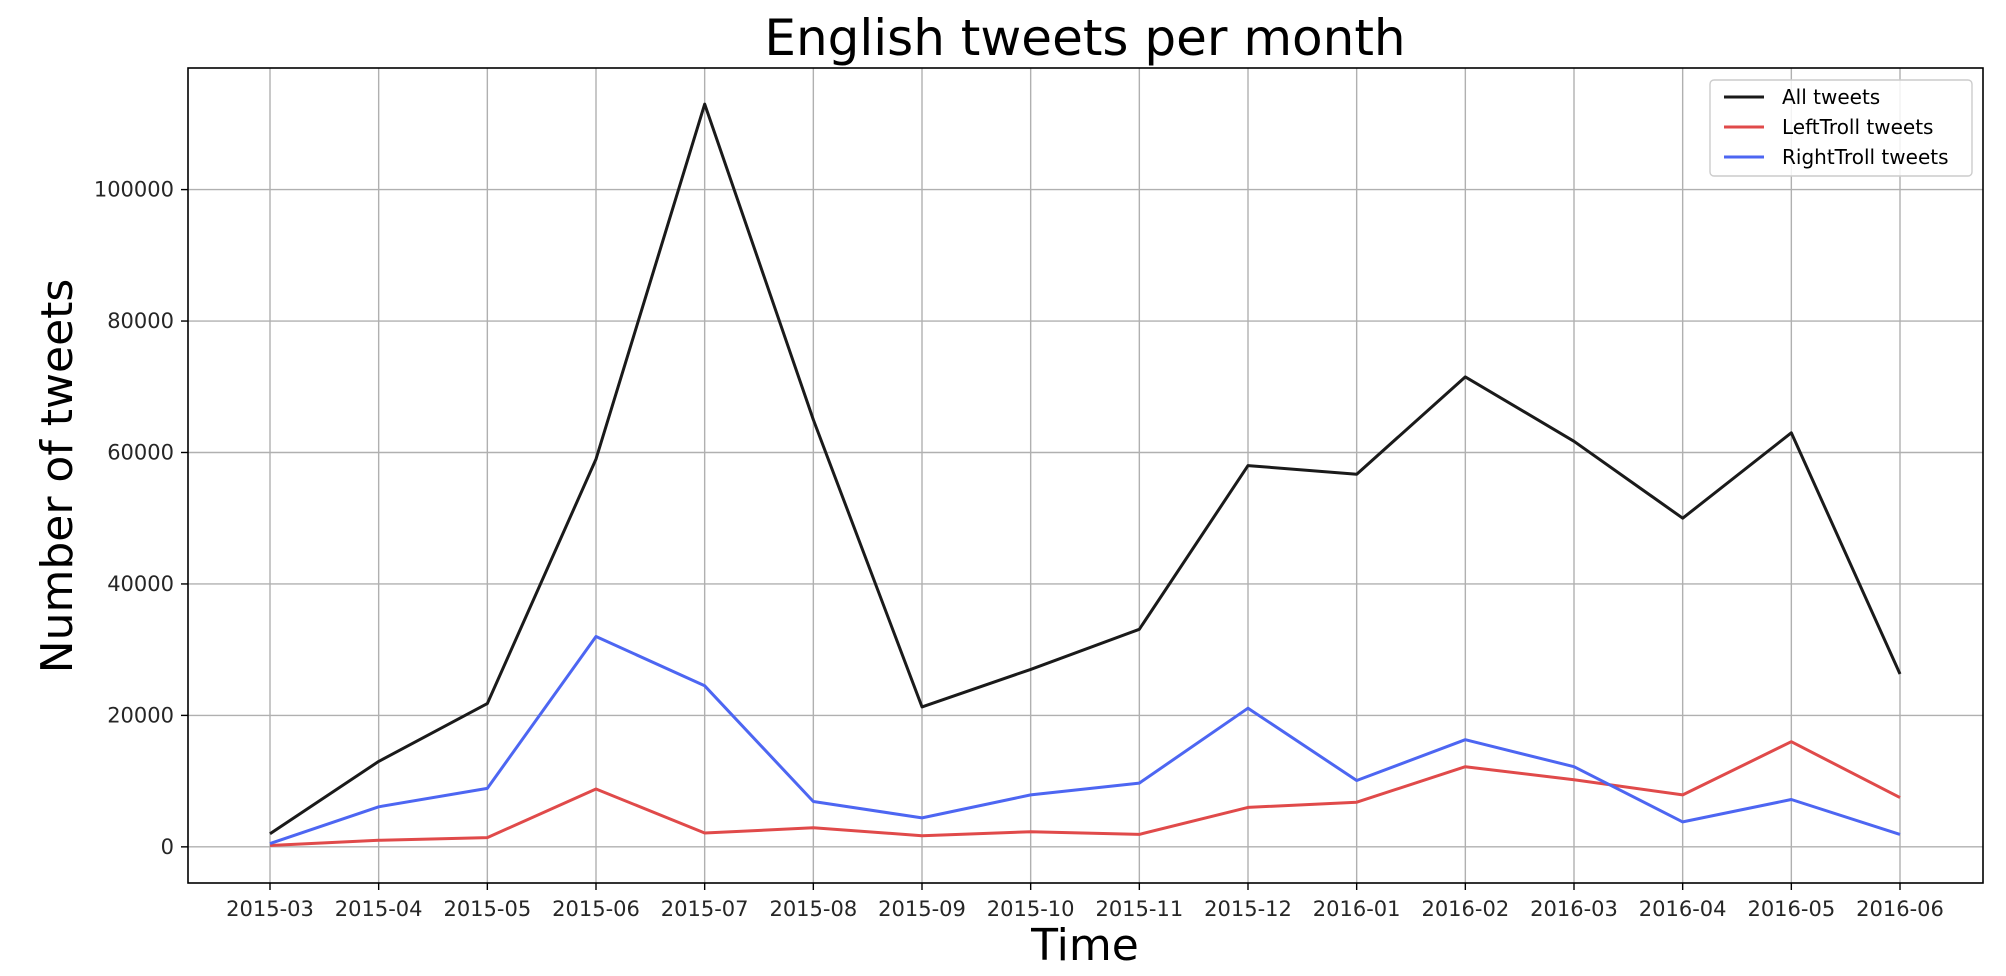  Describe the element at coordinates (140, 715) in the screenshot. I see `y-tick-label: 20000` at that location.